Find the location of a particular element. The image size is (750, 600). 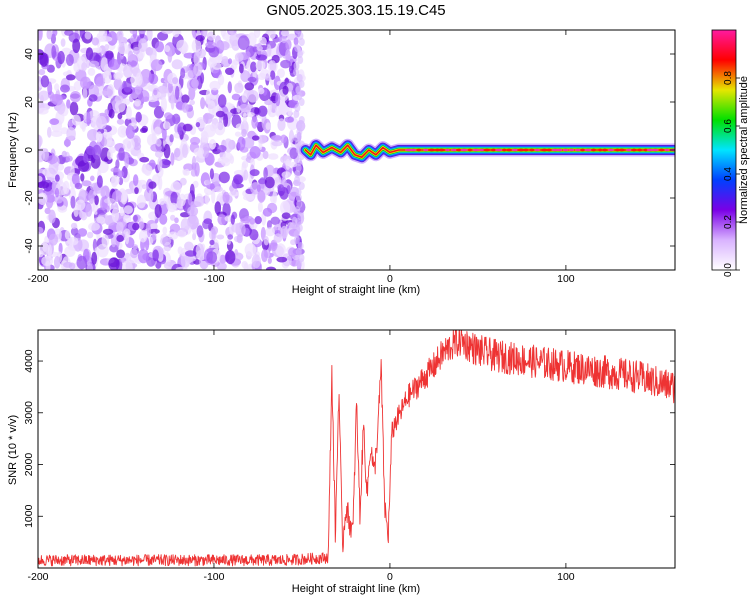

snr-x-tick-label: 0 is located at coordinates (390, 577).